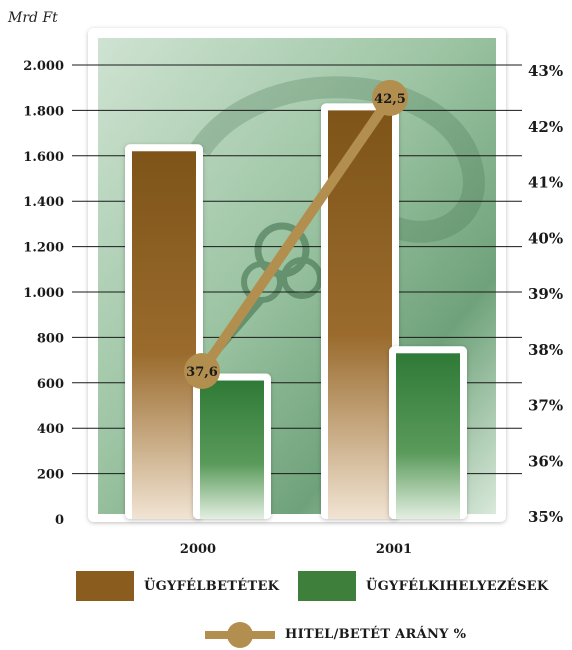 The height and width of the screenshot is (650, 572). Describe the element at coordinates (43, 157) in the screenshot. I see `y-tick-label: 1.600` at that location.